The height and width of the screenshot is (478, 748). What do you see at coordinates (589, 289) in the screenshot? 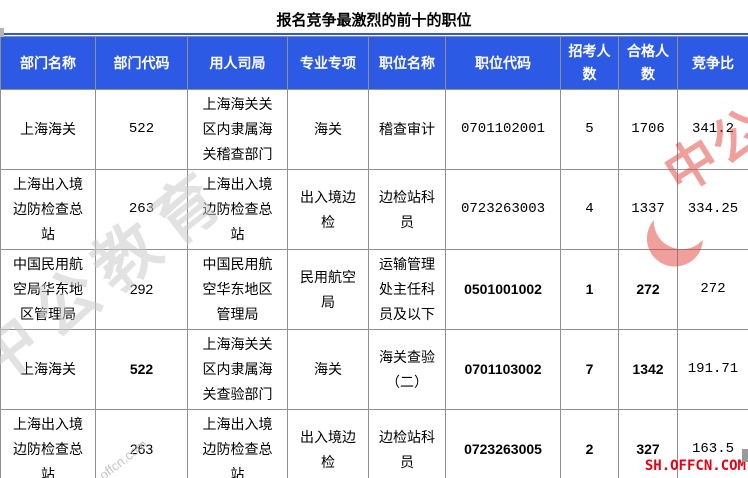
I see `cell-recruit-count: 1` at bounding box center [589, 289].